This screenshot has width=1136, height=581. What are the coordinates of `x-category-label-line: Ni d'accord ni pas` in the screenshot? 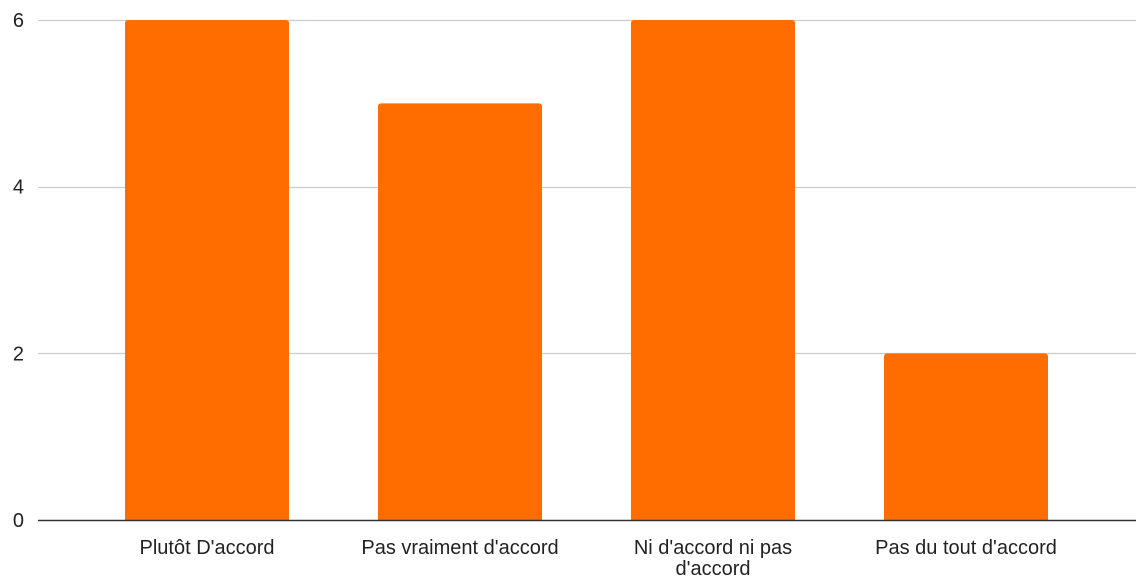 It's located at (713, 548).